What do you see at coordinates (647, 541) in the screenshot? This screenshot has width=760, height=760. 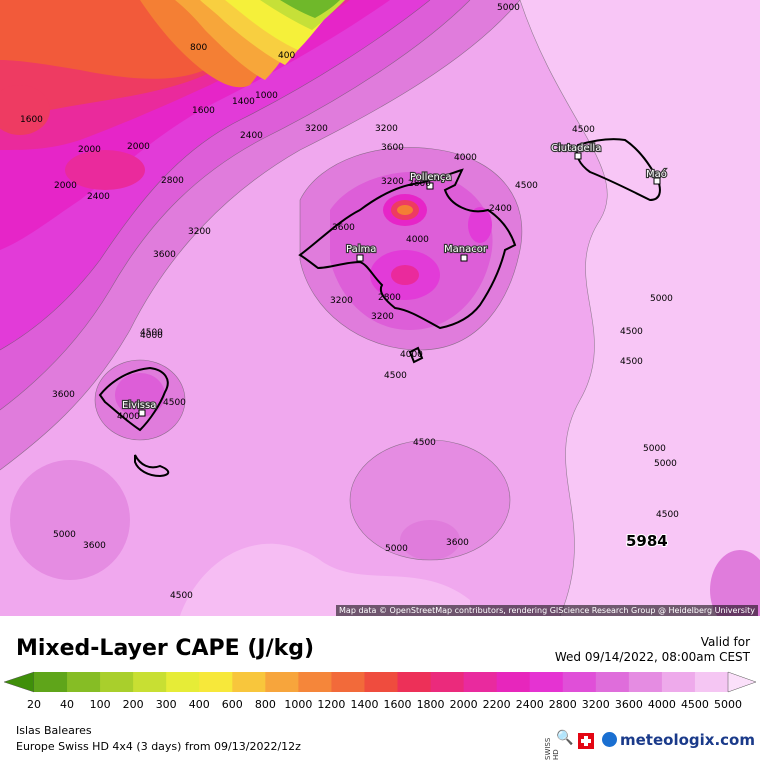 I see `model-stamp: 5984` at bounding box center [647, 541].